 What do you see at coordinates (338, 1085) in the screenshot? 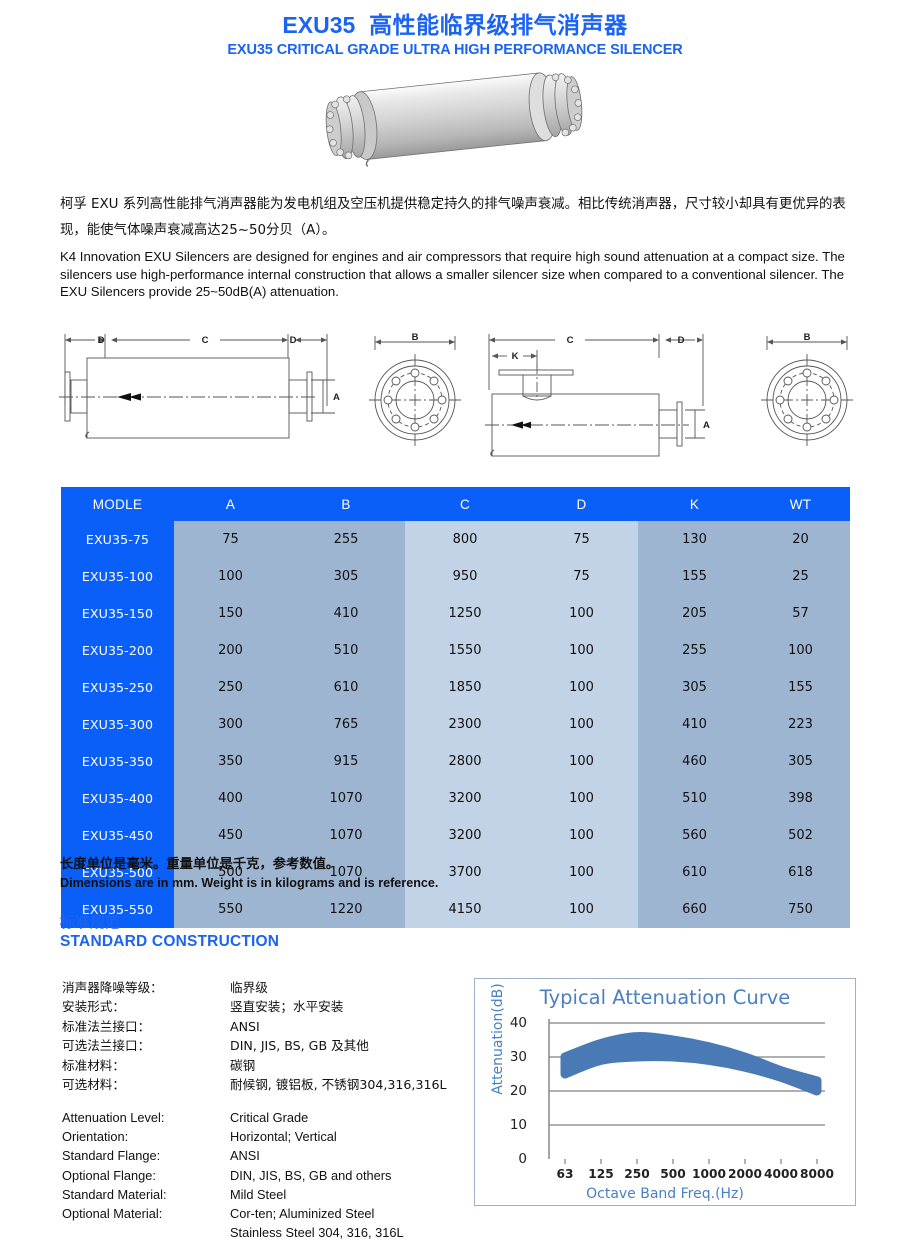
I see `spec-value: 耐候钢, 镀铝板, 不锈钢304,316,316L` at bounding box center [338, 1085].